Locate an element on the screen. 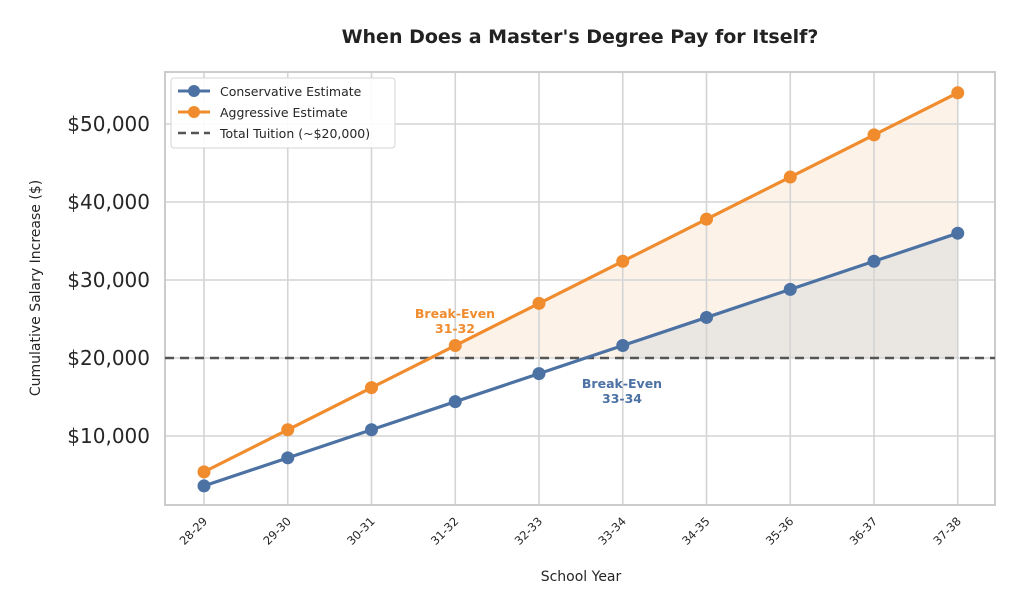 The width and height of the screenshot is (1024, 614). x-tick-label: 37-38 is located at coordinates (947, 531).